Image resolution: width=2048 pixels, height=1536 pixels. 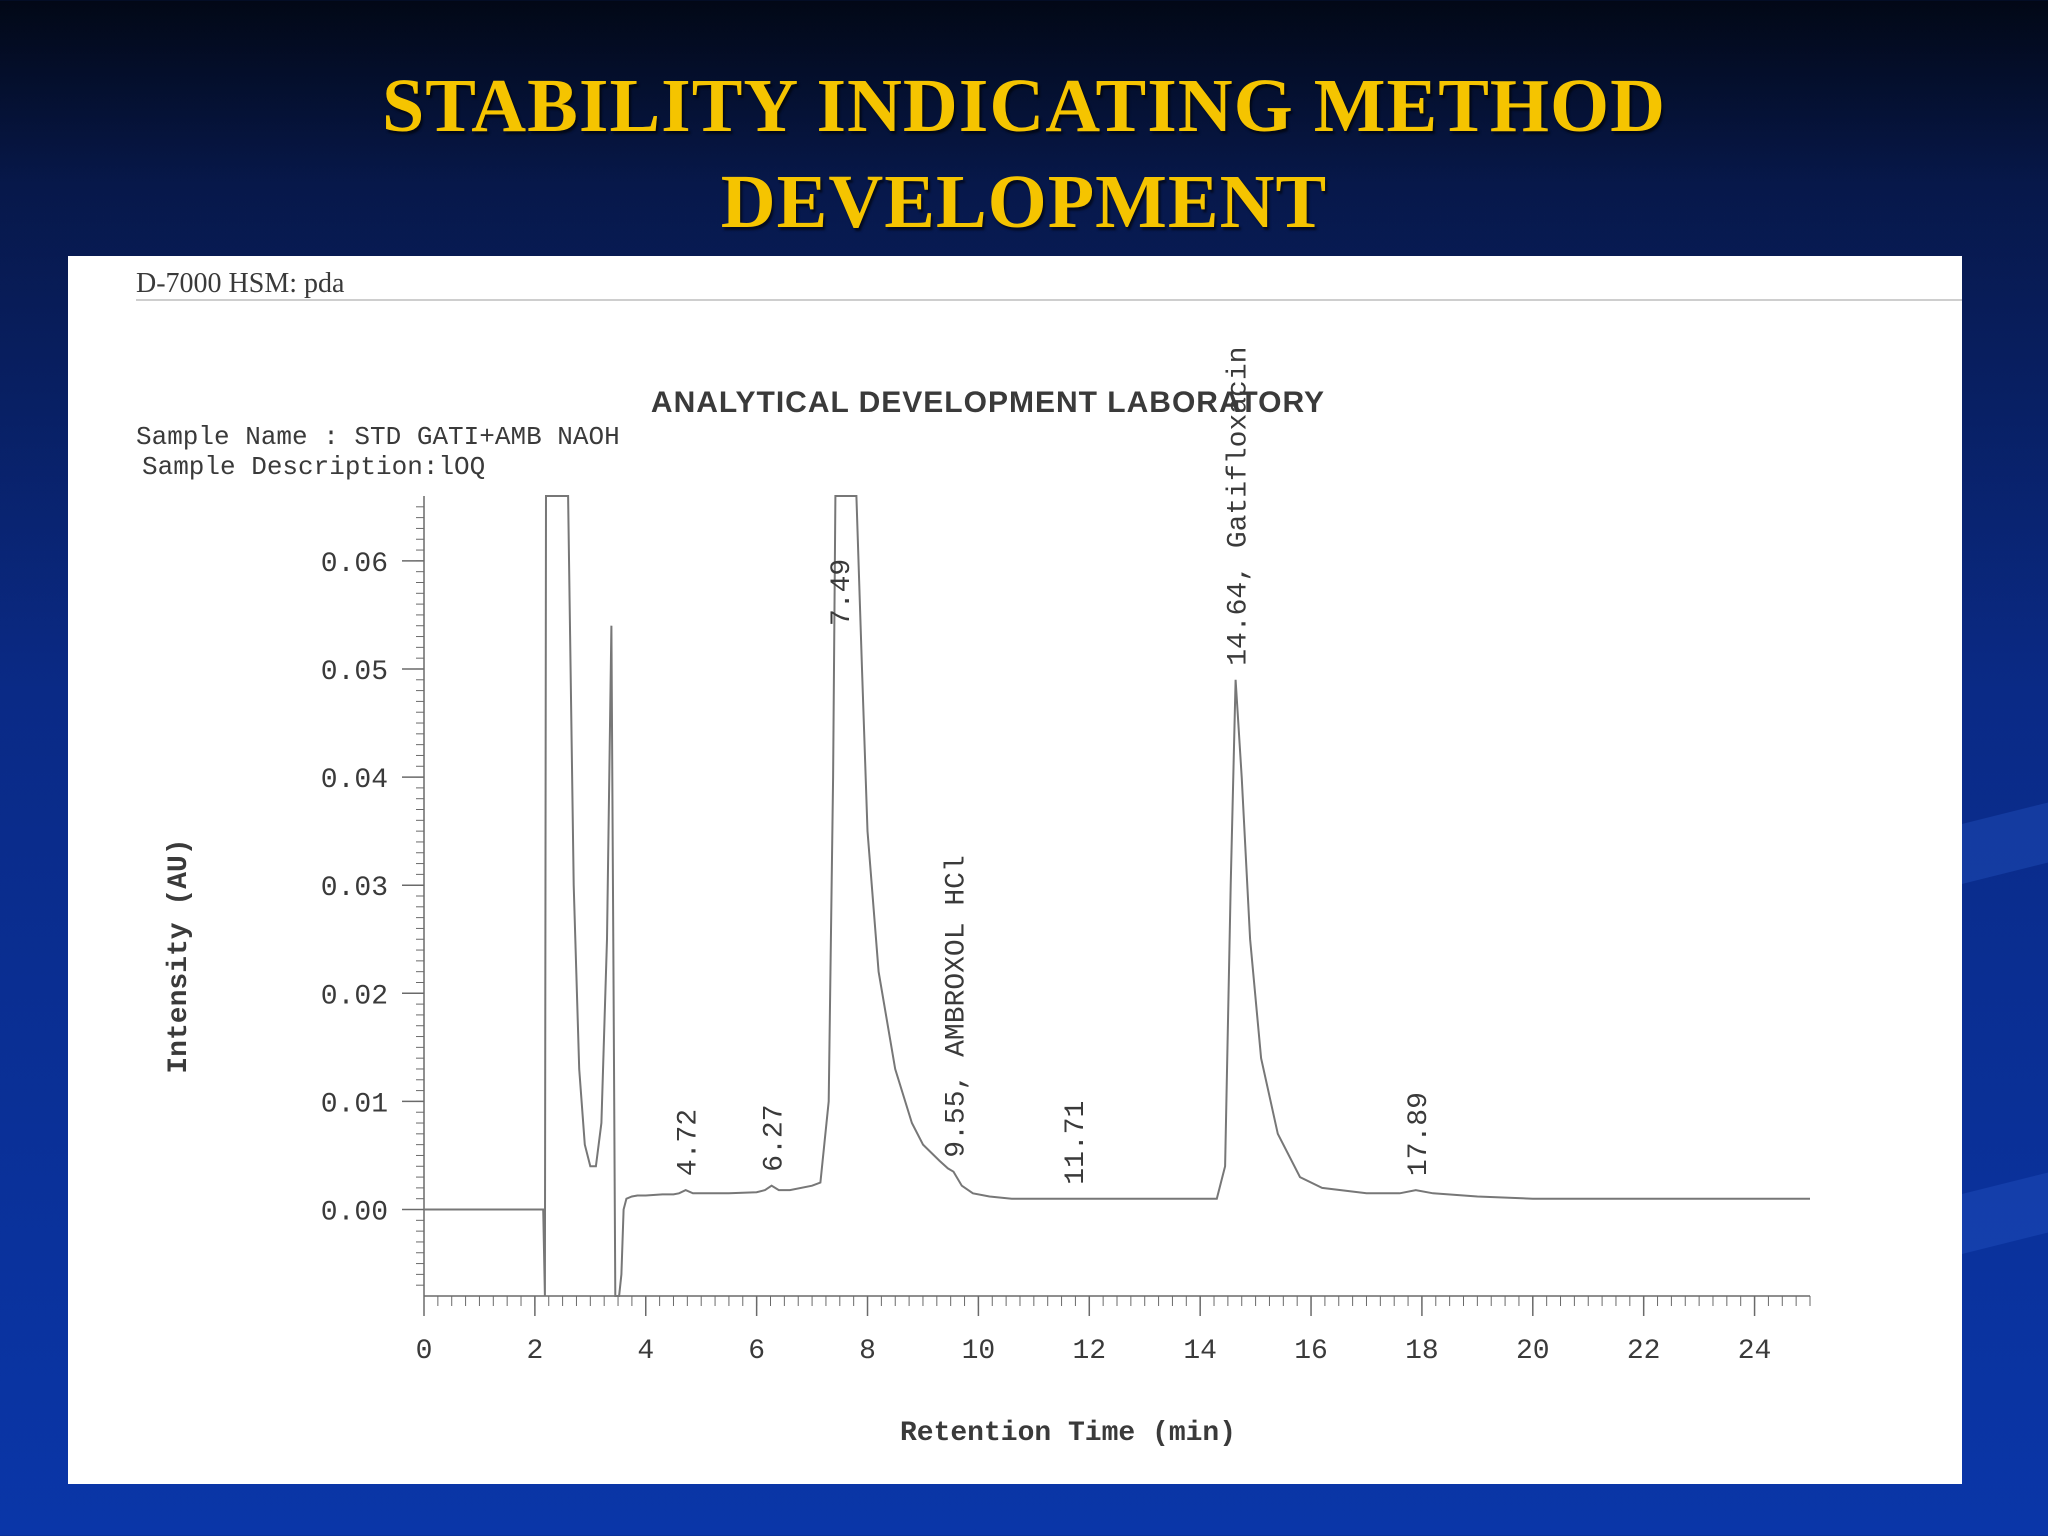 I want to click on x-tick-label: 14, so click(x=1200, y=1351).